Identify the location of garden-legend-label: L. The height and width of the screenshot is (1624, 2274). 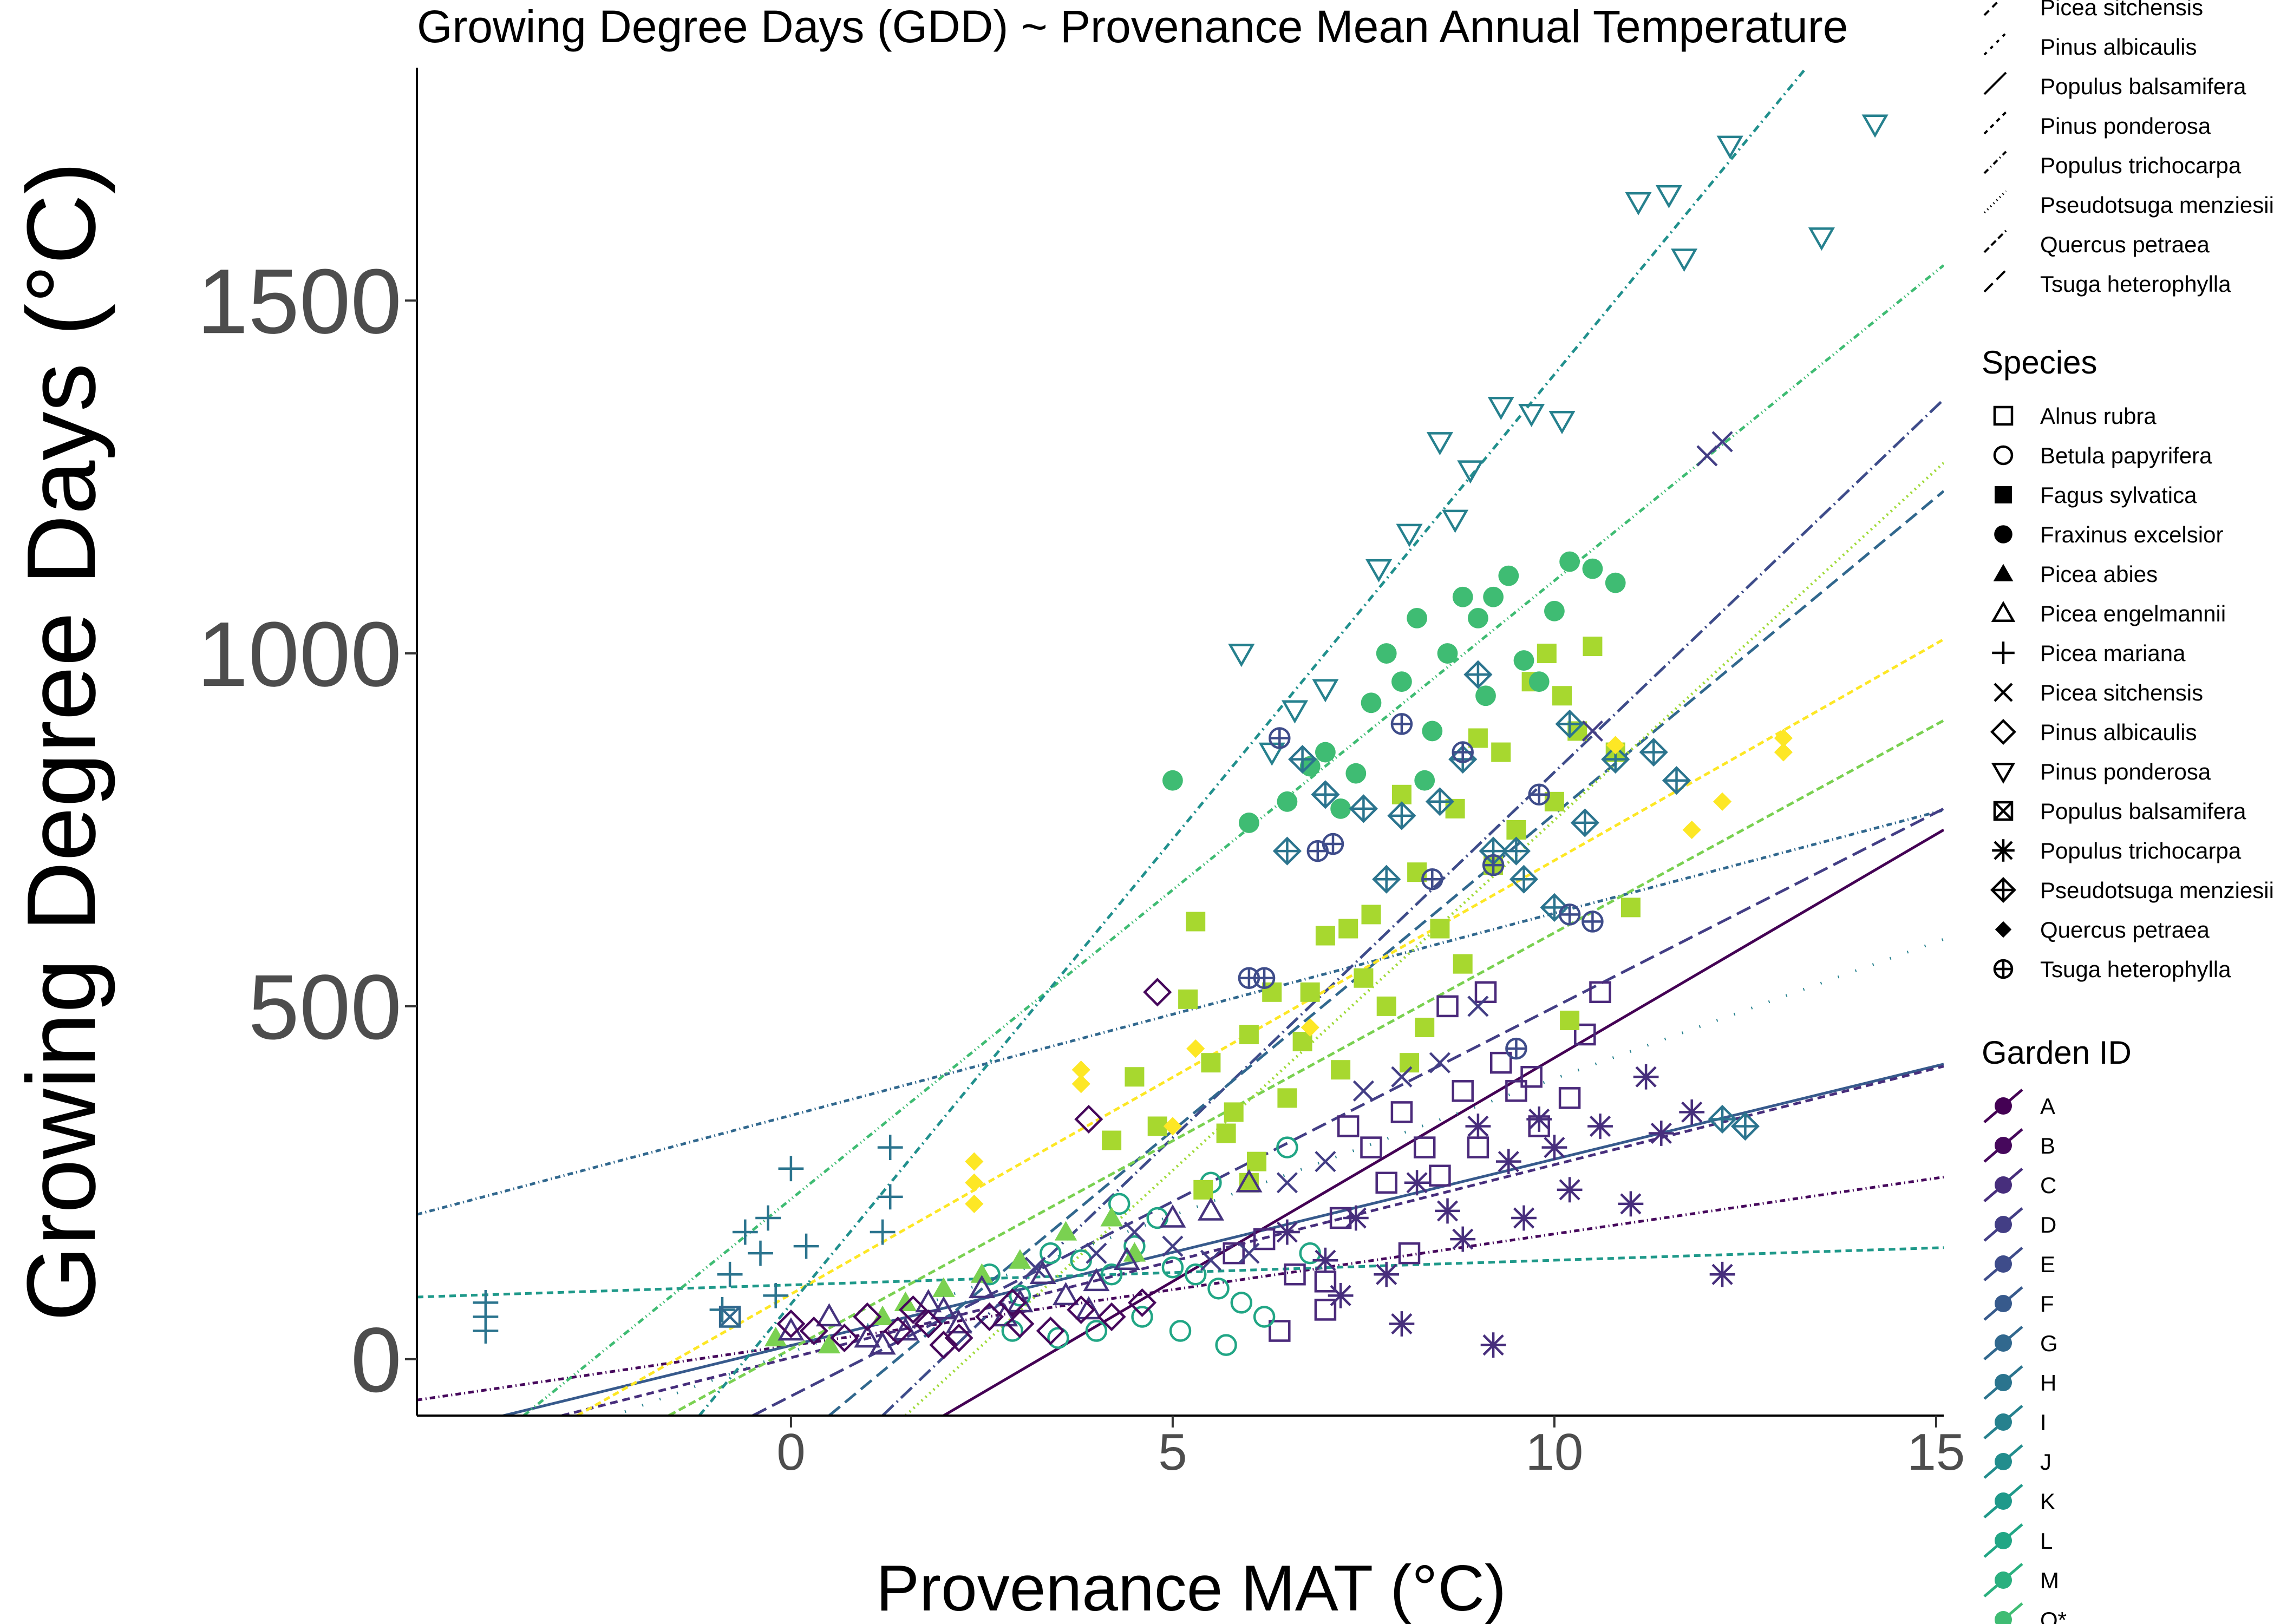
(2047, 1541).